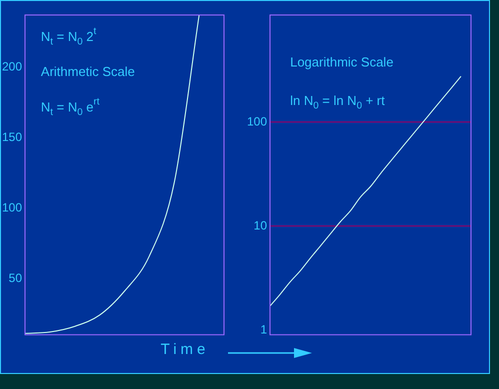  I want to click on y-tick-label: 50, so click(15, 277).